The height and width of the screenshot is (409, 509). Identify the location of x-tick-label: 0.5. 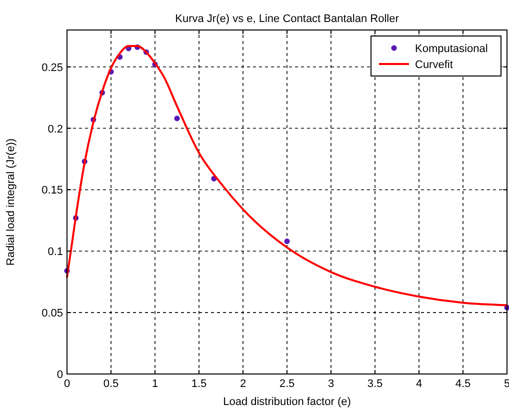
(111, 384).